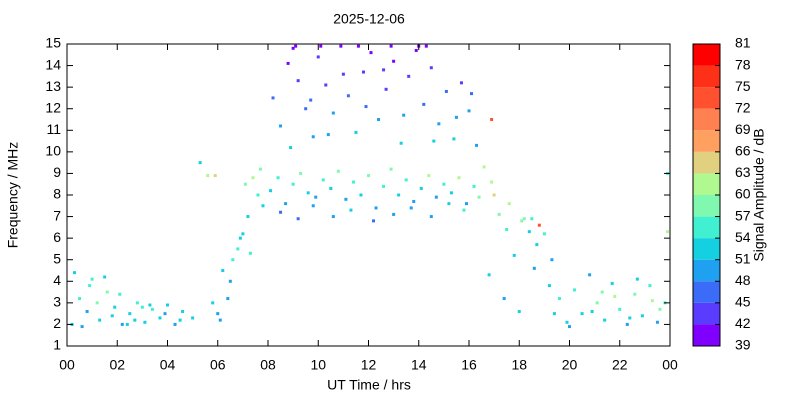  What do you see at coordinates (743, 280) in the screenshot?
I see `colorbar-tick-label: 48` at bounding box center [743, 280].